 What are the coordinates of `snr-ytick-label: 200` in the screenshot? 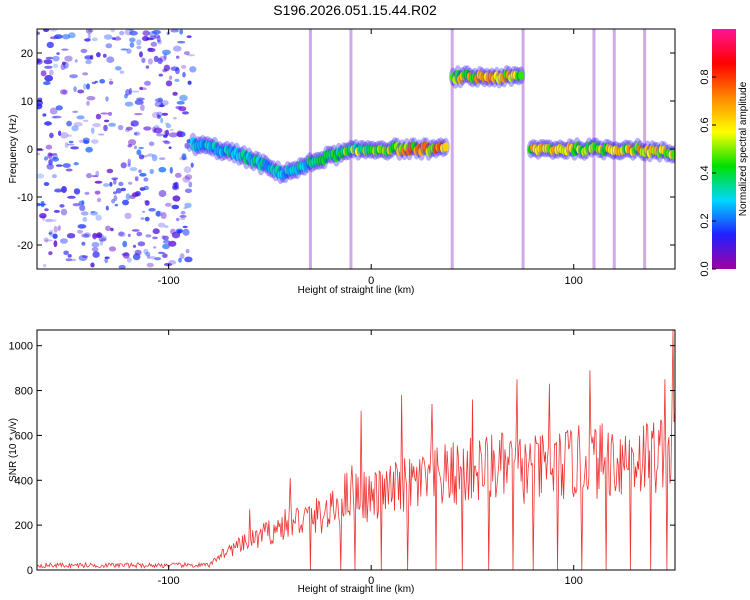 It's located at (24, 526).